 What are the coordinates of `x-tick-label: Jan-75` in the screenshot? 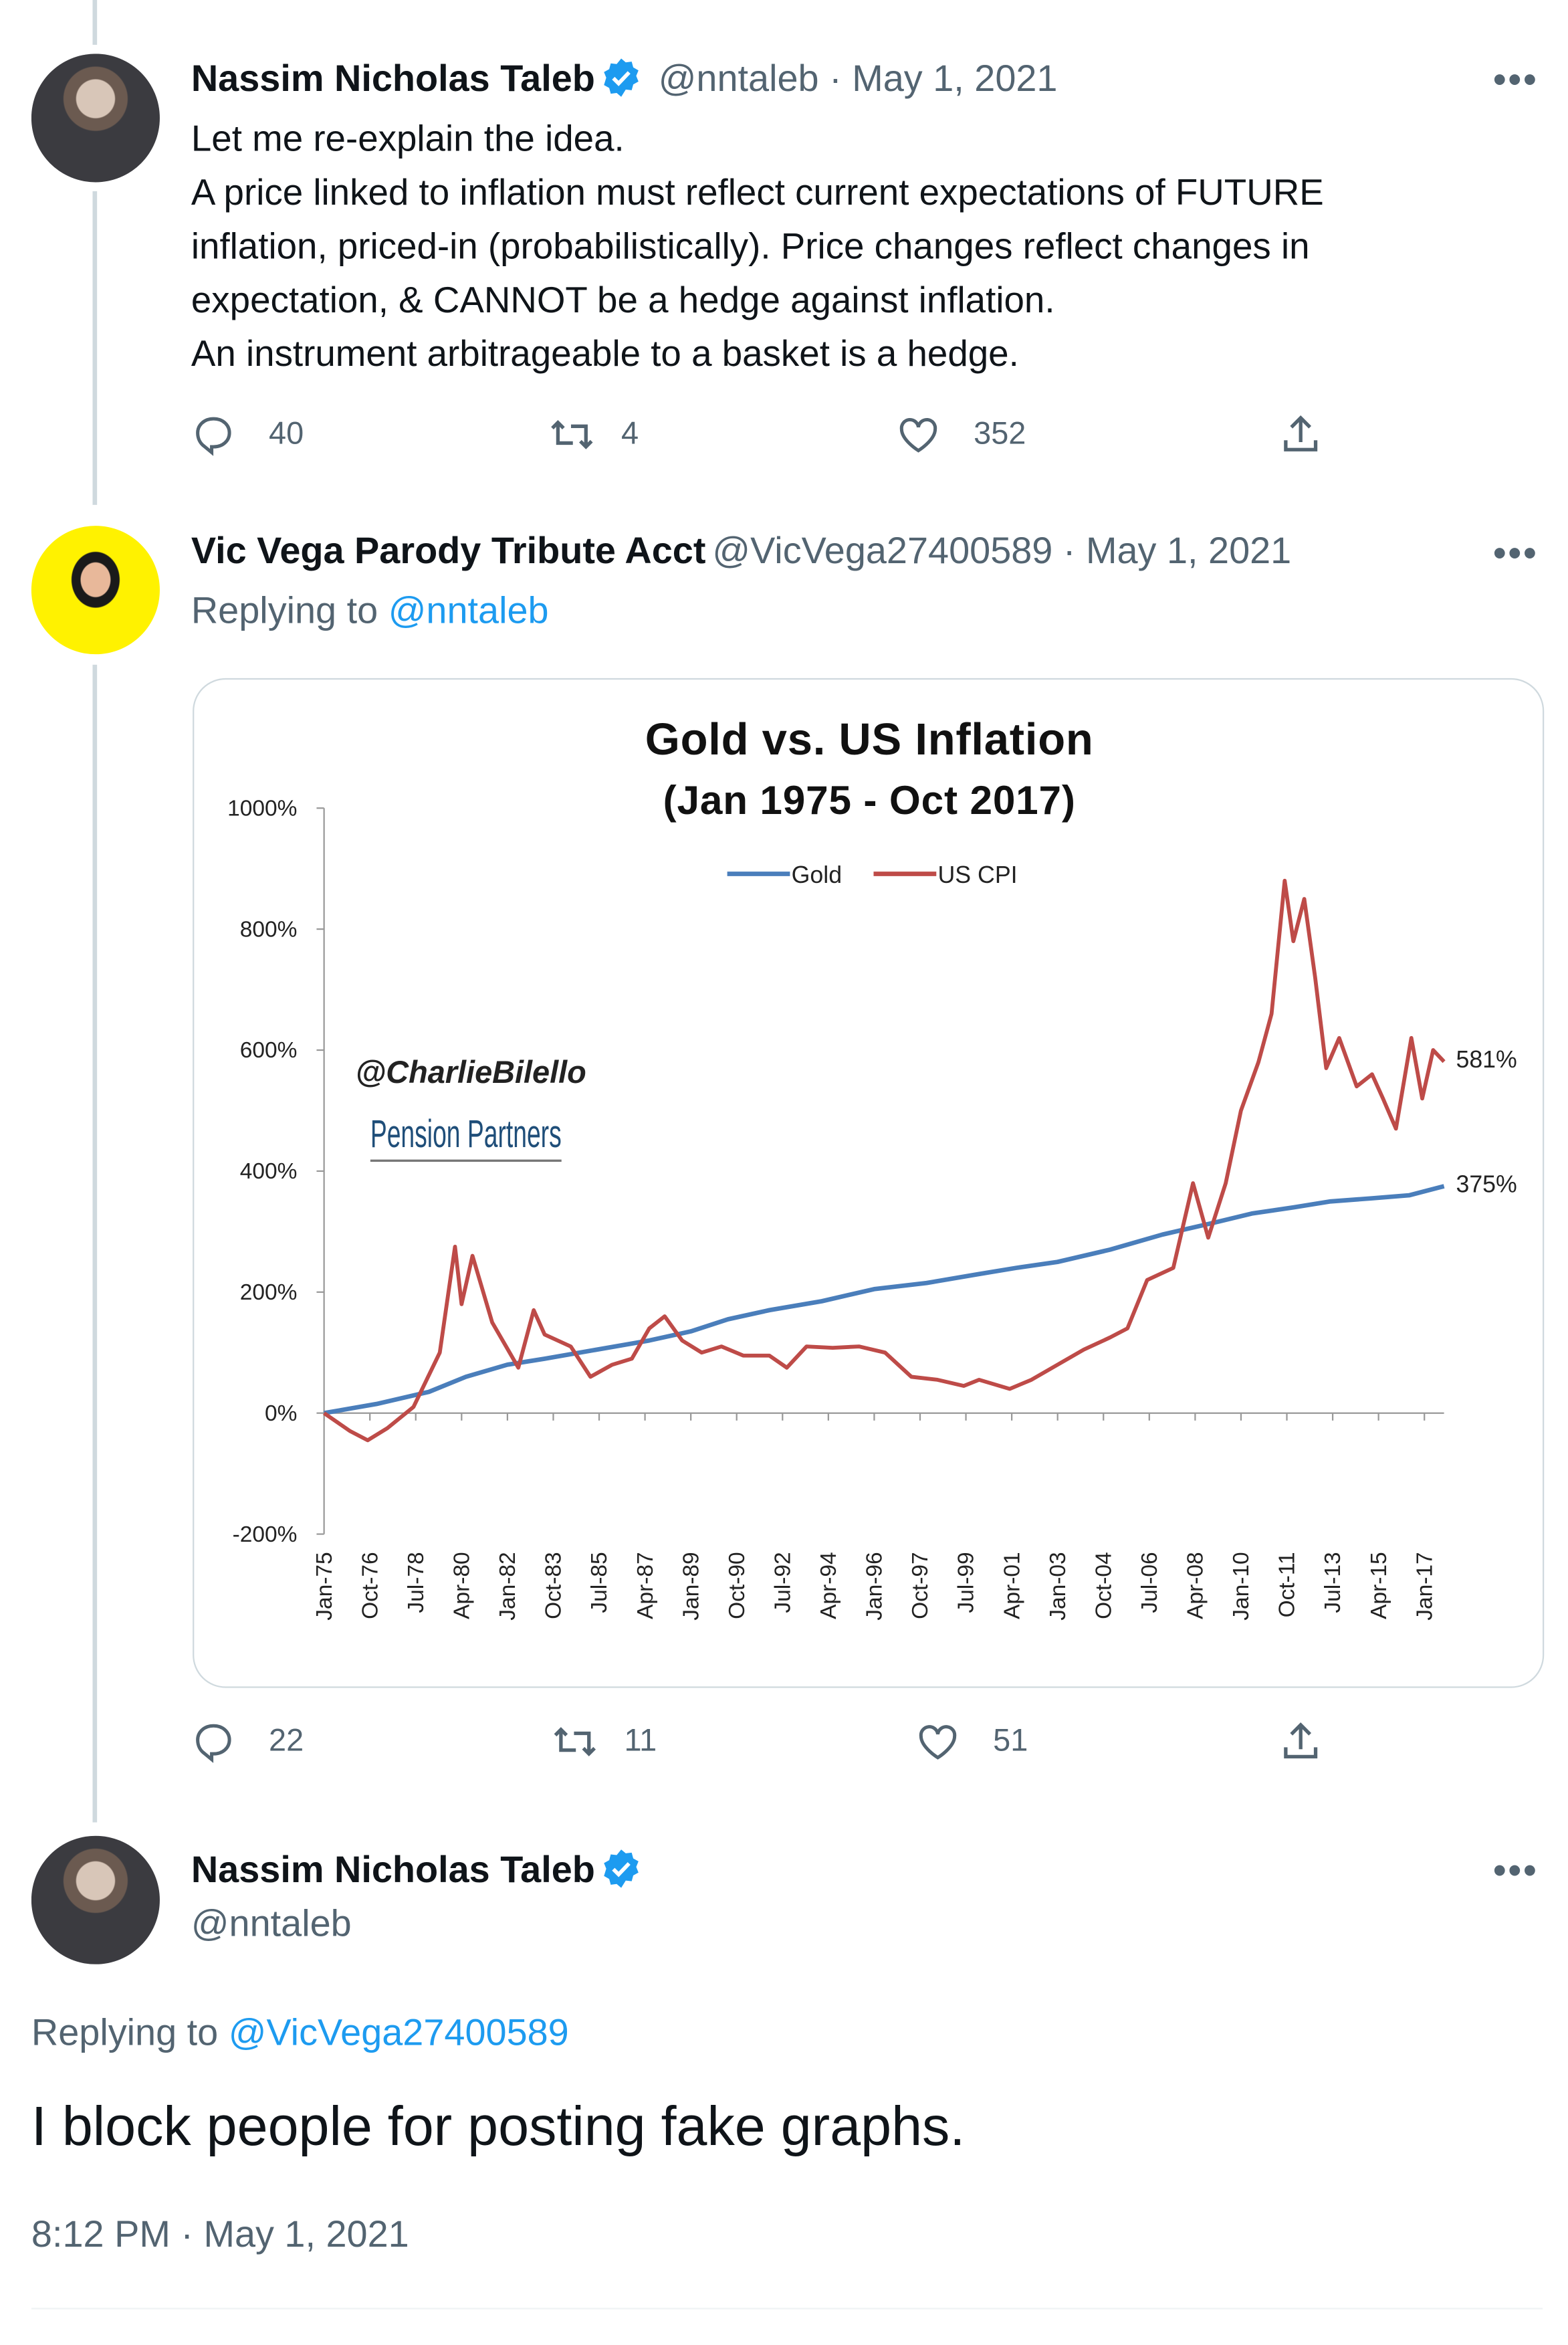 It's located at (324, 1586).